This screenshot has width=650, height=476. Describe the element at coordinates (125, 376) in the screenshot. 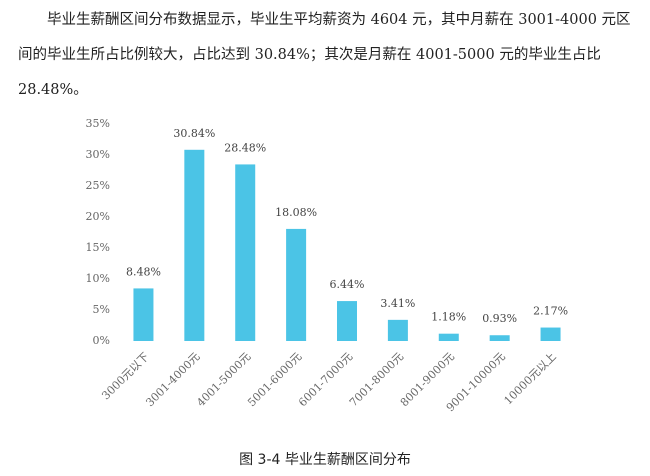

I see `x-tick-label: 3000元以下` at that location.